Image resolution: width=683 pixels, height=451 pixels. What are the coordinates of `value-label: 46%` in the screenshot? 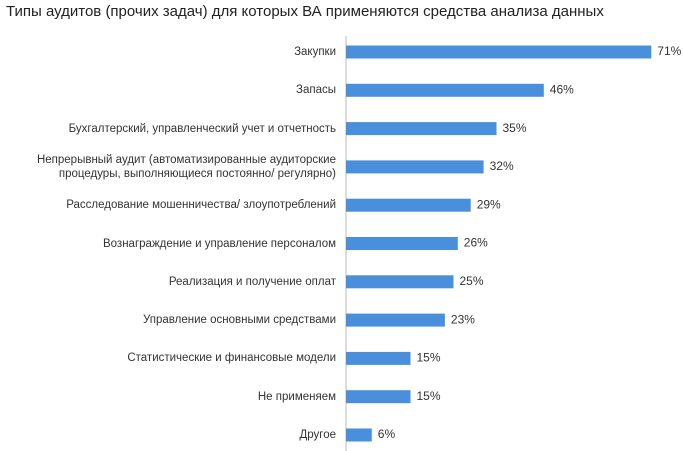 It's located at (562, 89).